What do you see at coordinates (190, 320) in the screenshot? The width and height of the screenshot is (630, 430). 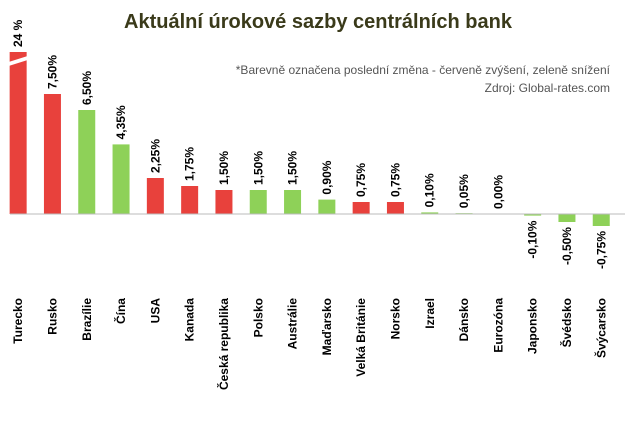 I see `x-tick-label: Kanada` at bounding box center [190, 320].